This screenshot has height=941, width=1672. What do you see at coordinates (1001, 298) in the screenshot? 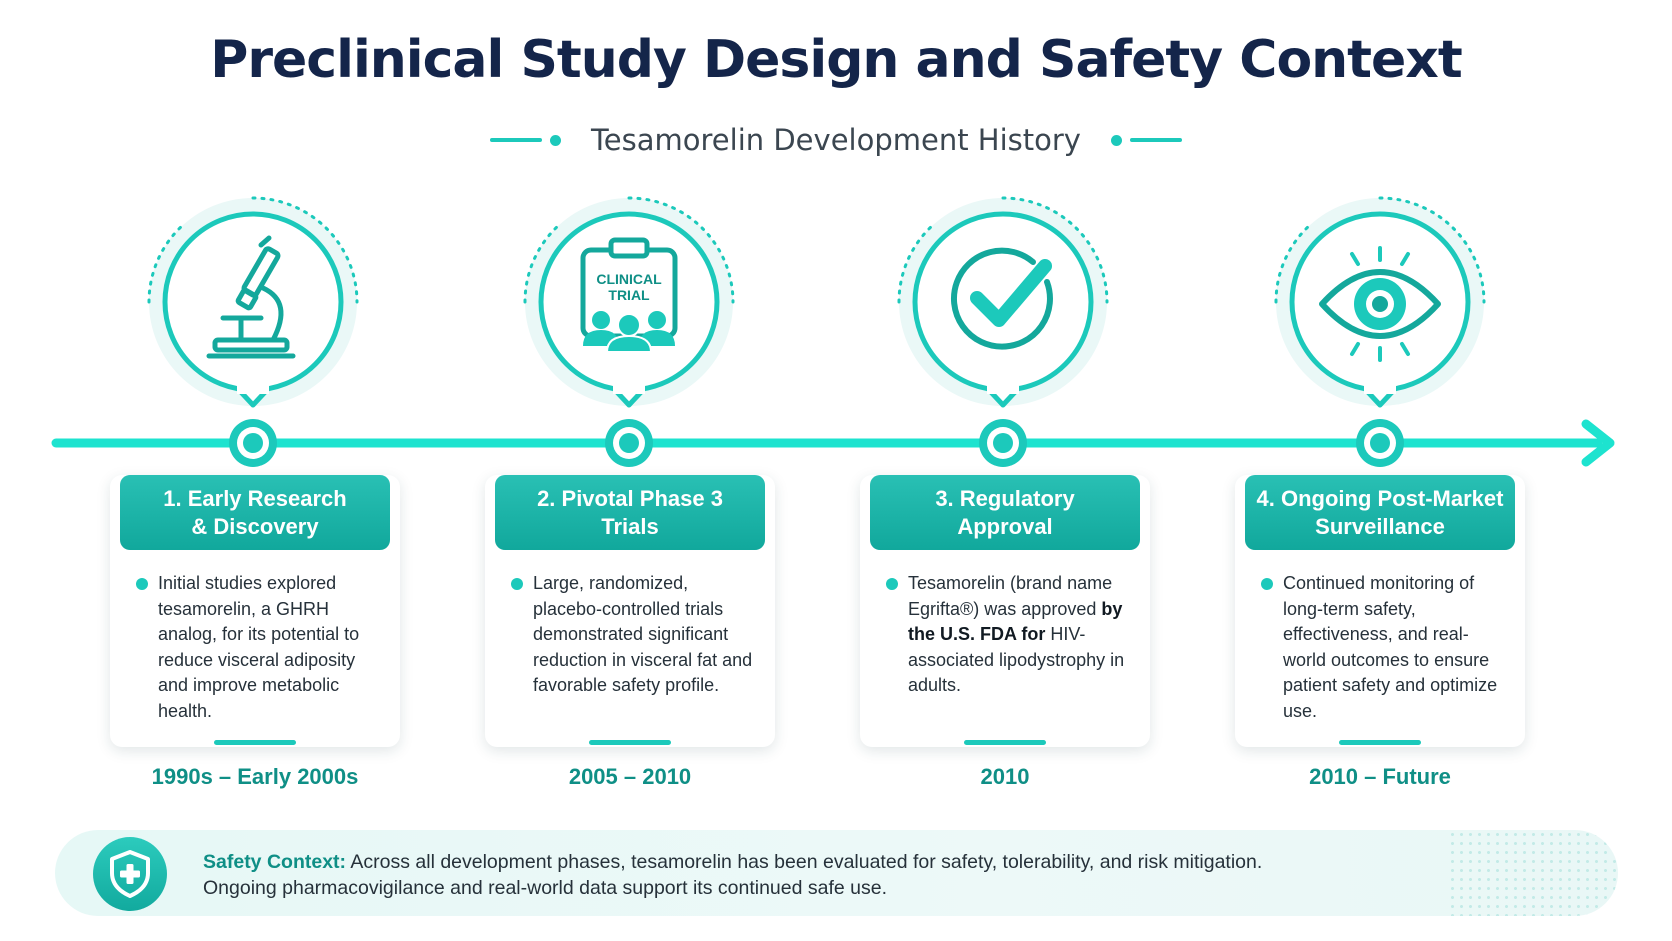
I see `checkmark-icon` at bounding box center [1001, 298].